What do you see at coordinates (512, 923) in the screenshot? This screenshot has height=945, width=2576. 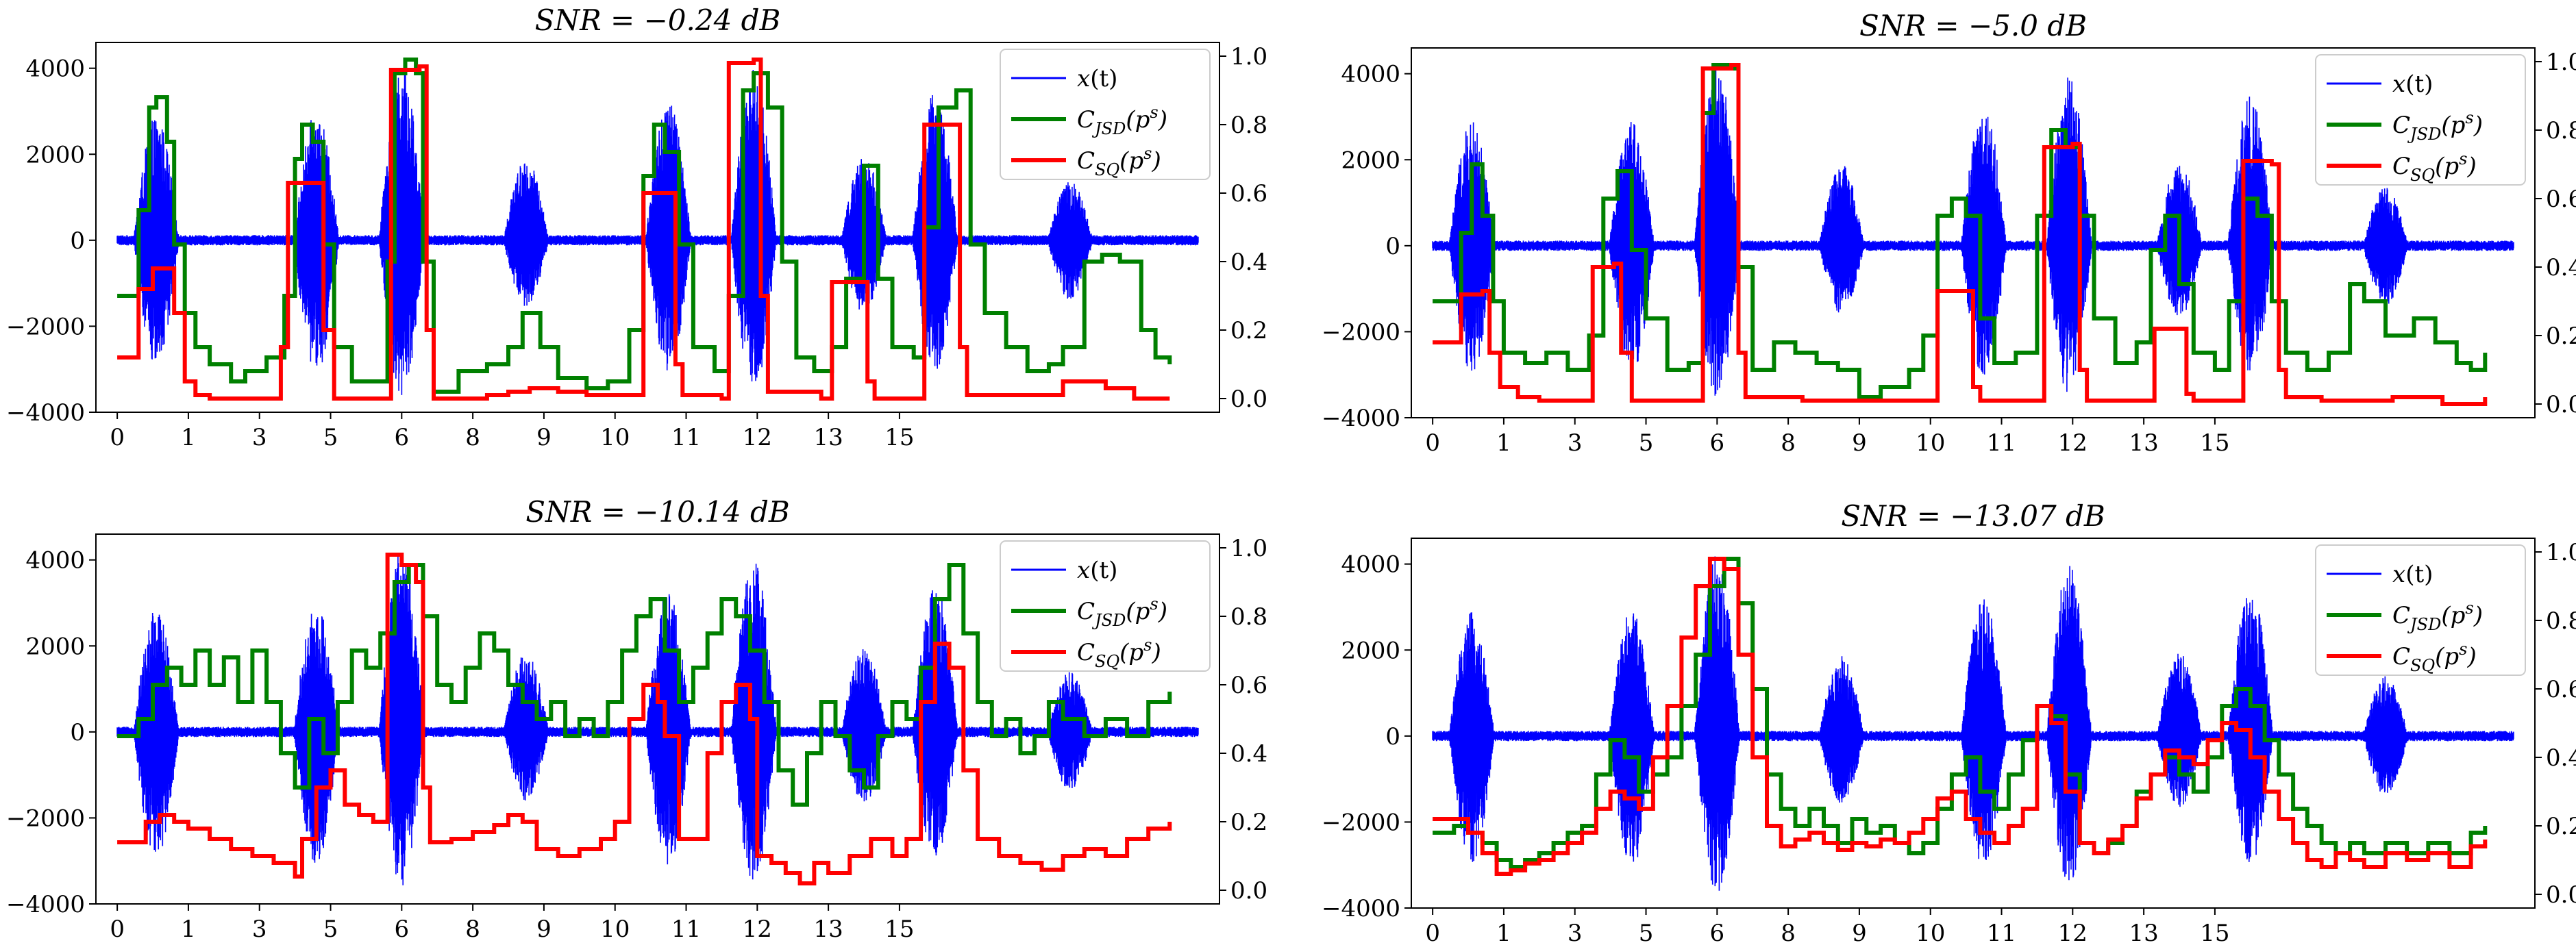 I see `x-axis: 0 1 3 5 6 8 9 10 11 12 13 15` at bounding box center [512, 923].